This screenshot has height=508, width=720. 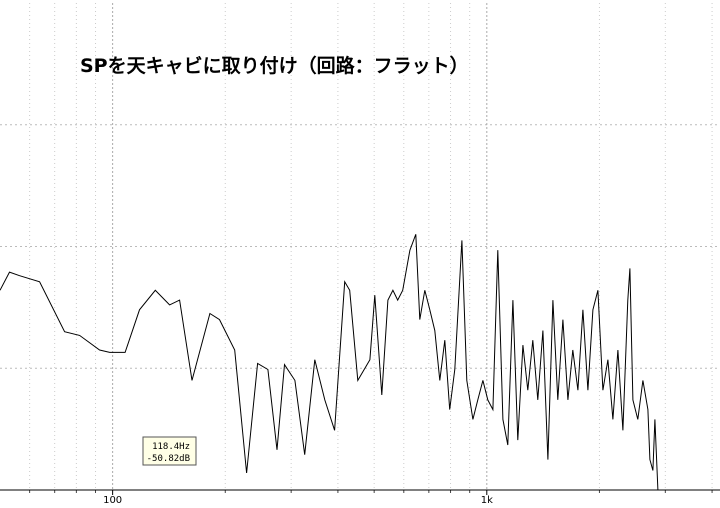 What do you see at coordinates (171, 447) in the screenshot?
I see `cursor-frequency: 118.4Hz` at bounding box center [171, 447].